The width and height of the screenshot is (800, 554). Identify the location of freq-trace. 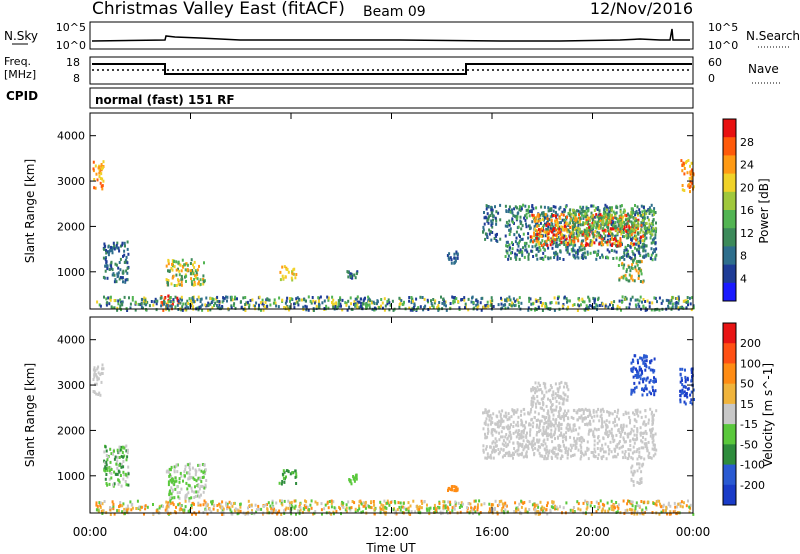
(392, 69).